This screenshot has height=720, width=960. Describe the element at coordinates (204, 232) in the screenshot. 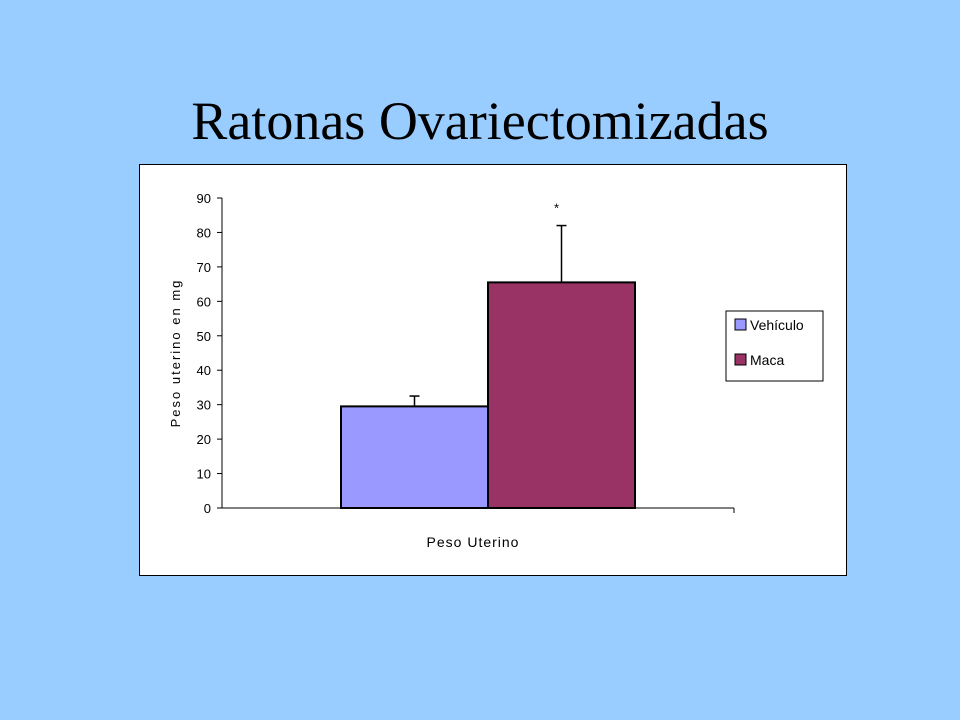

I see `y-tick-label: 80` at that location.